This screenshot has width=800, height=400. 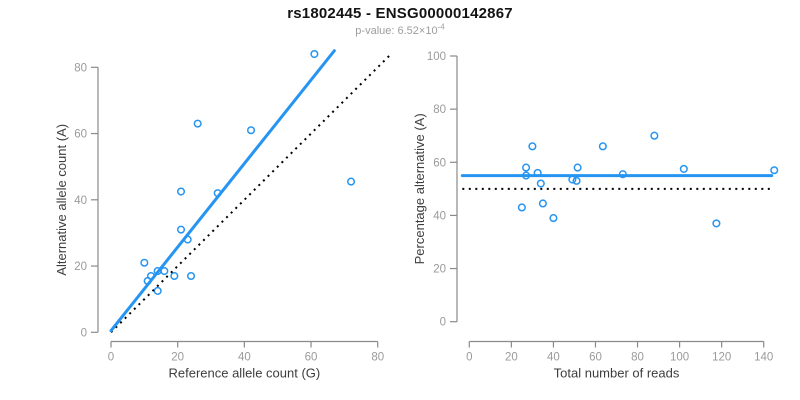 I want to click on subtitle-exponent: -4, so click(x=441, y=27).